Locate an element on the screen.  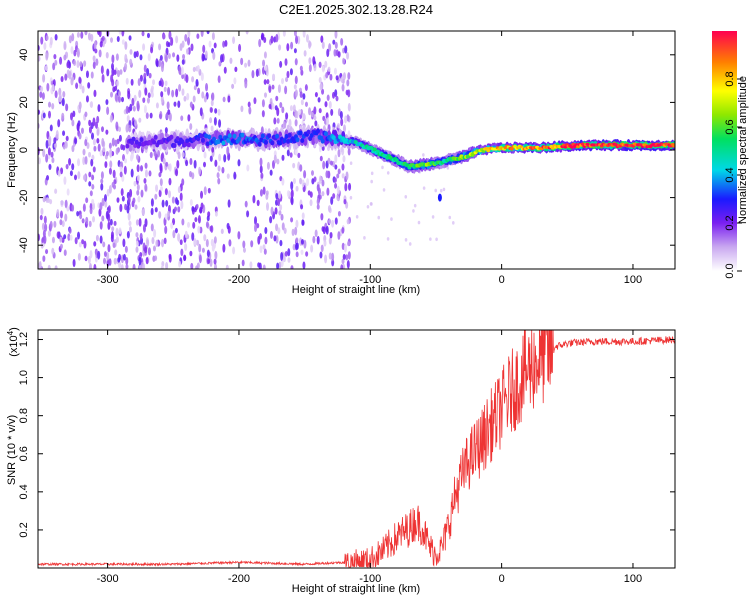
colorbar-label: Normalized spectral amplitude is located at coordinates (743, 150).